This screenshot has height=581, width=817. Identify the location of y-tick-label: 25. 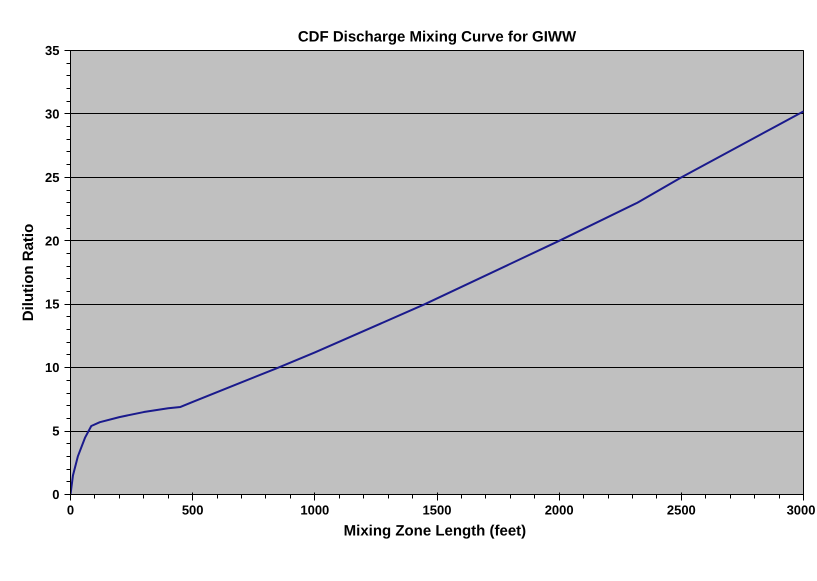
(52, 177).